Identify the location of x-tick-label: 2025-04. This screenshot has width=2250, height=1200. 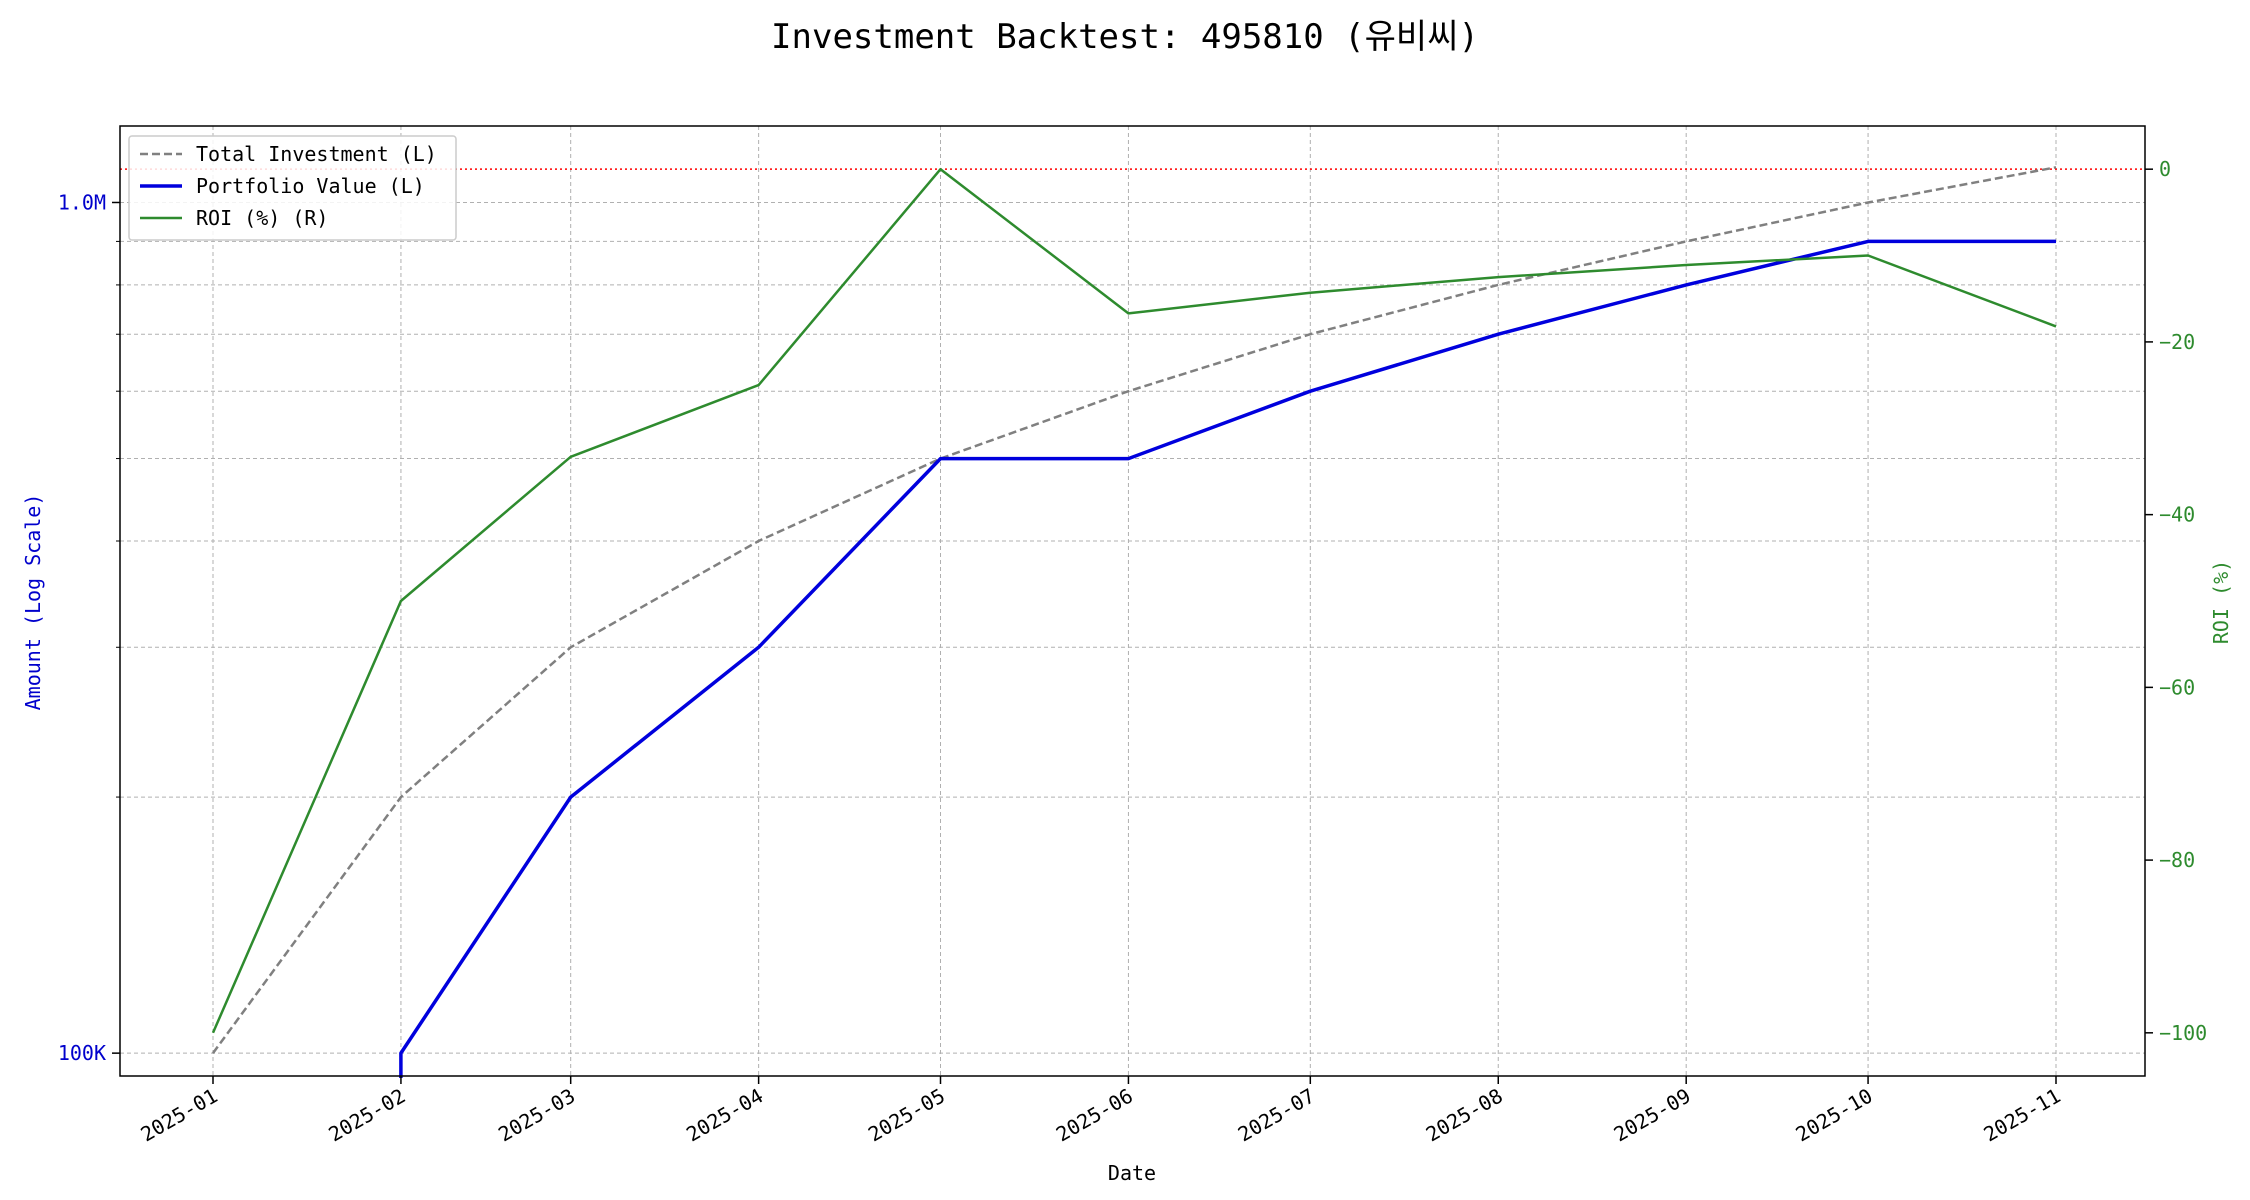
(724, 1115).